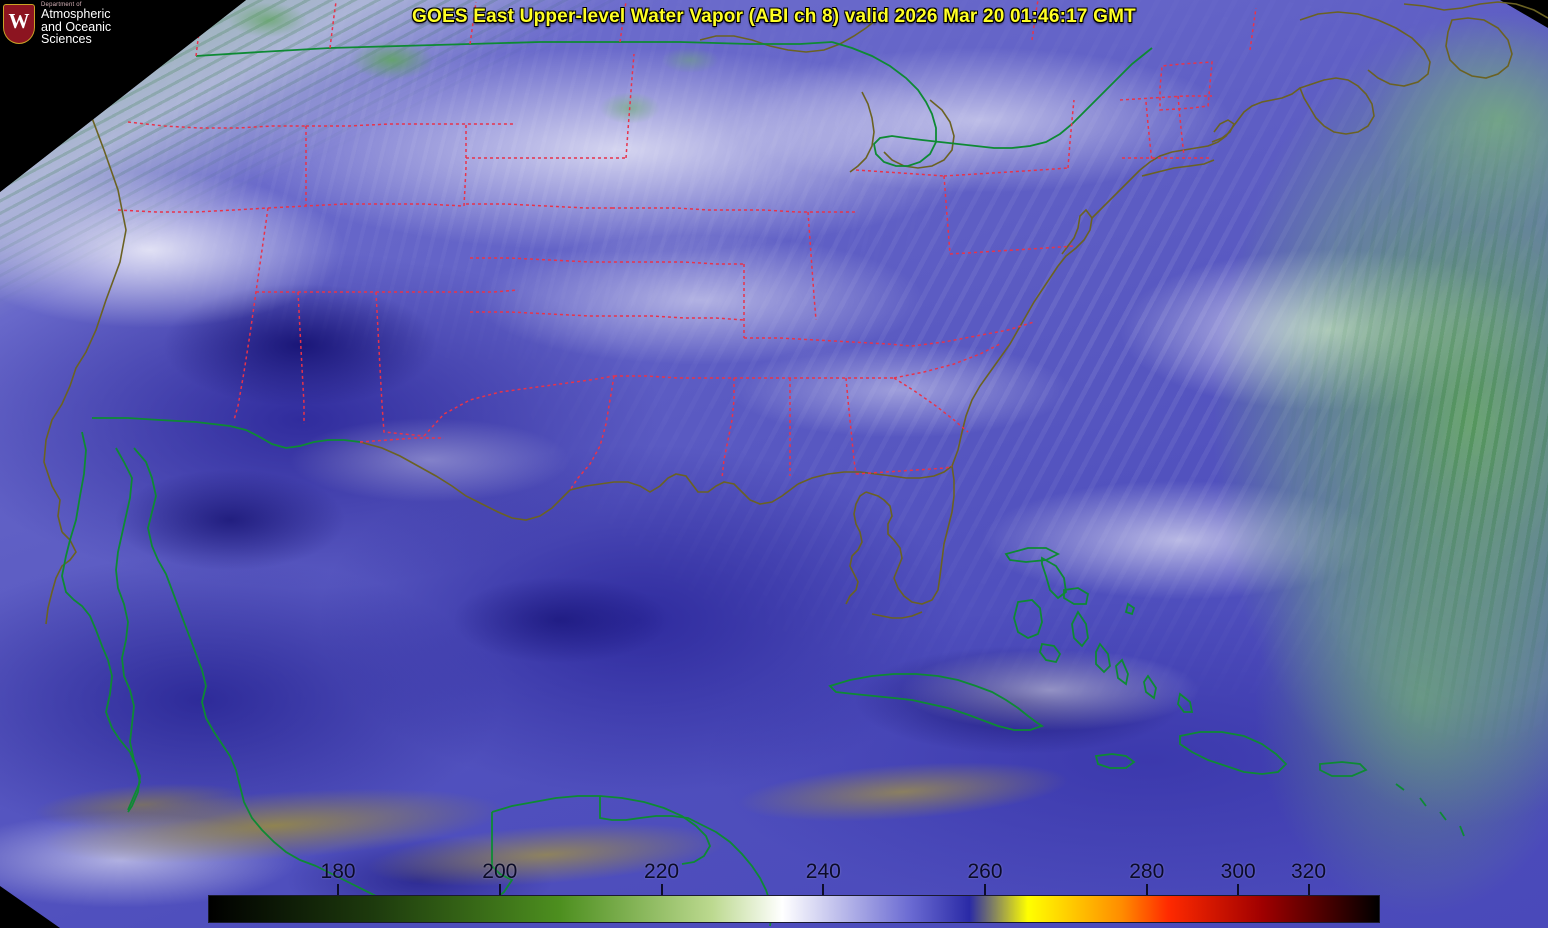 The height and width of the screenshot is (928, 1548). What do you see at coordinates (404, 205) in the screenshot?
I see `state-border-wy-co` at bounding box center [404, 205].